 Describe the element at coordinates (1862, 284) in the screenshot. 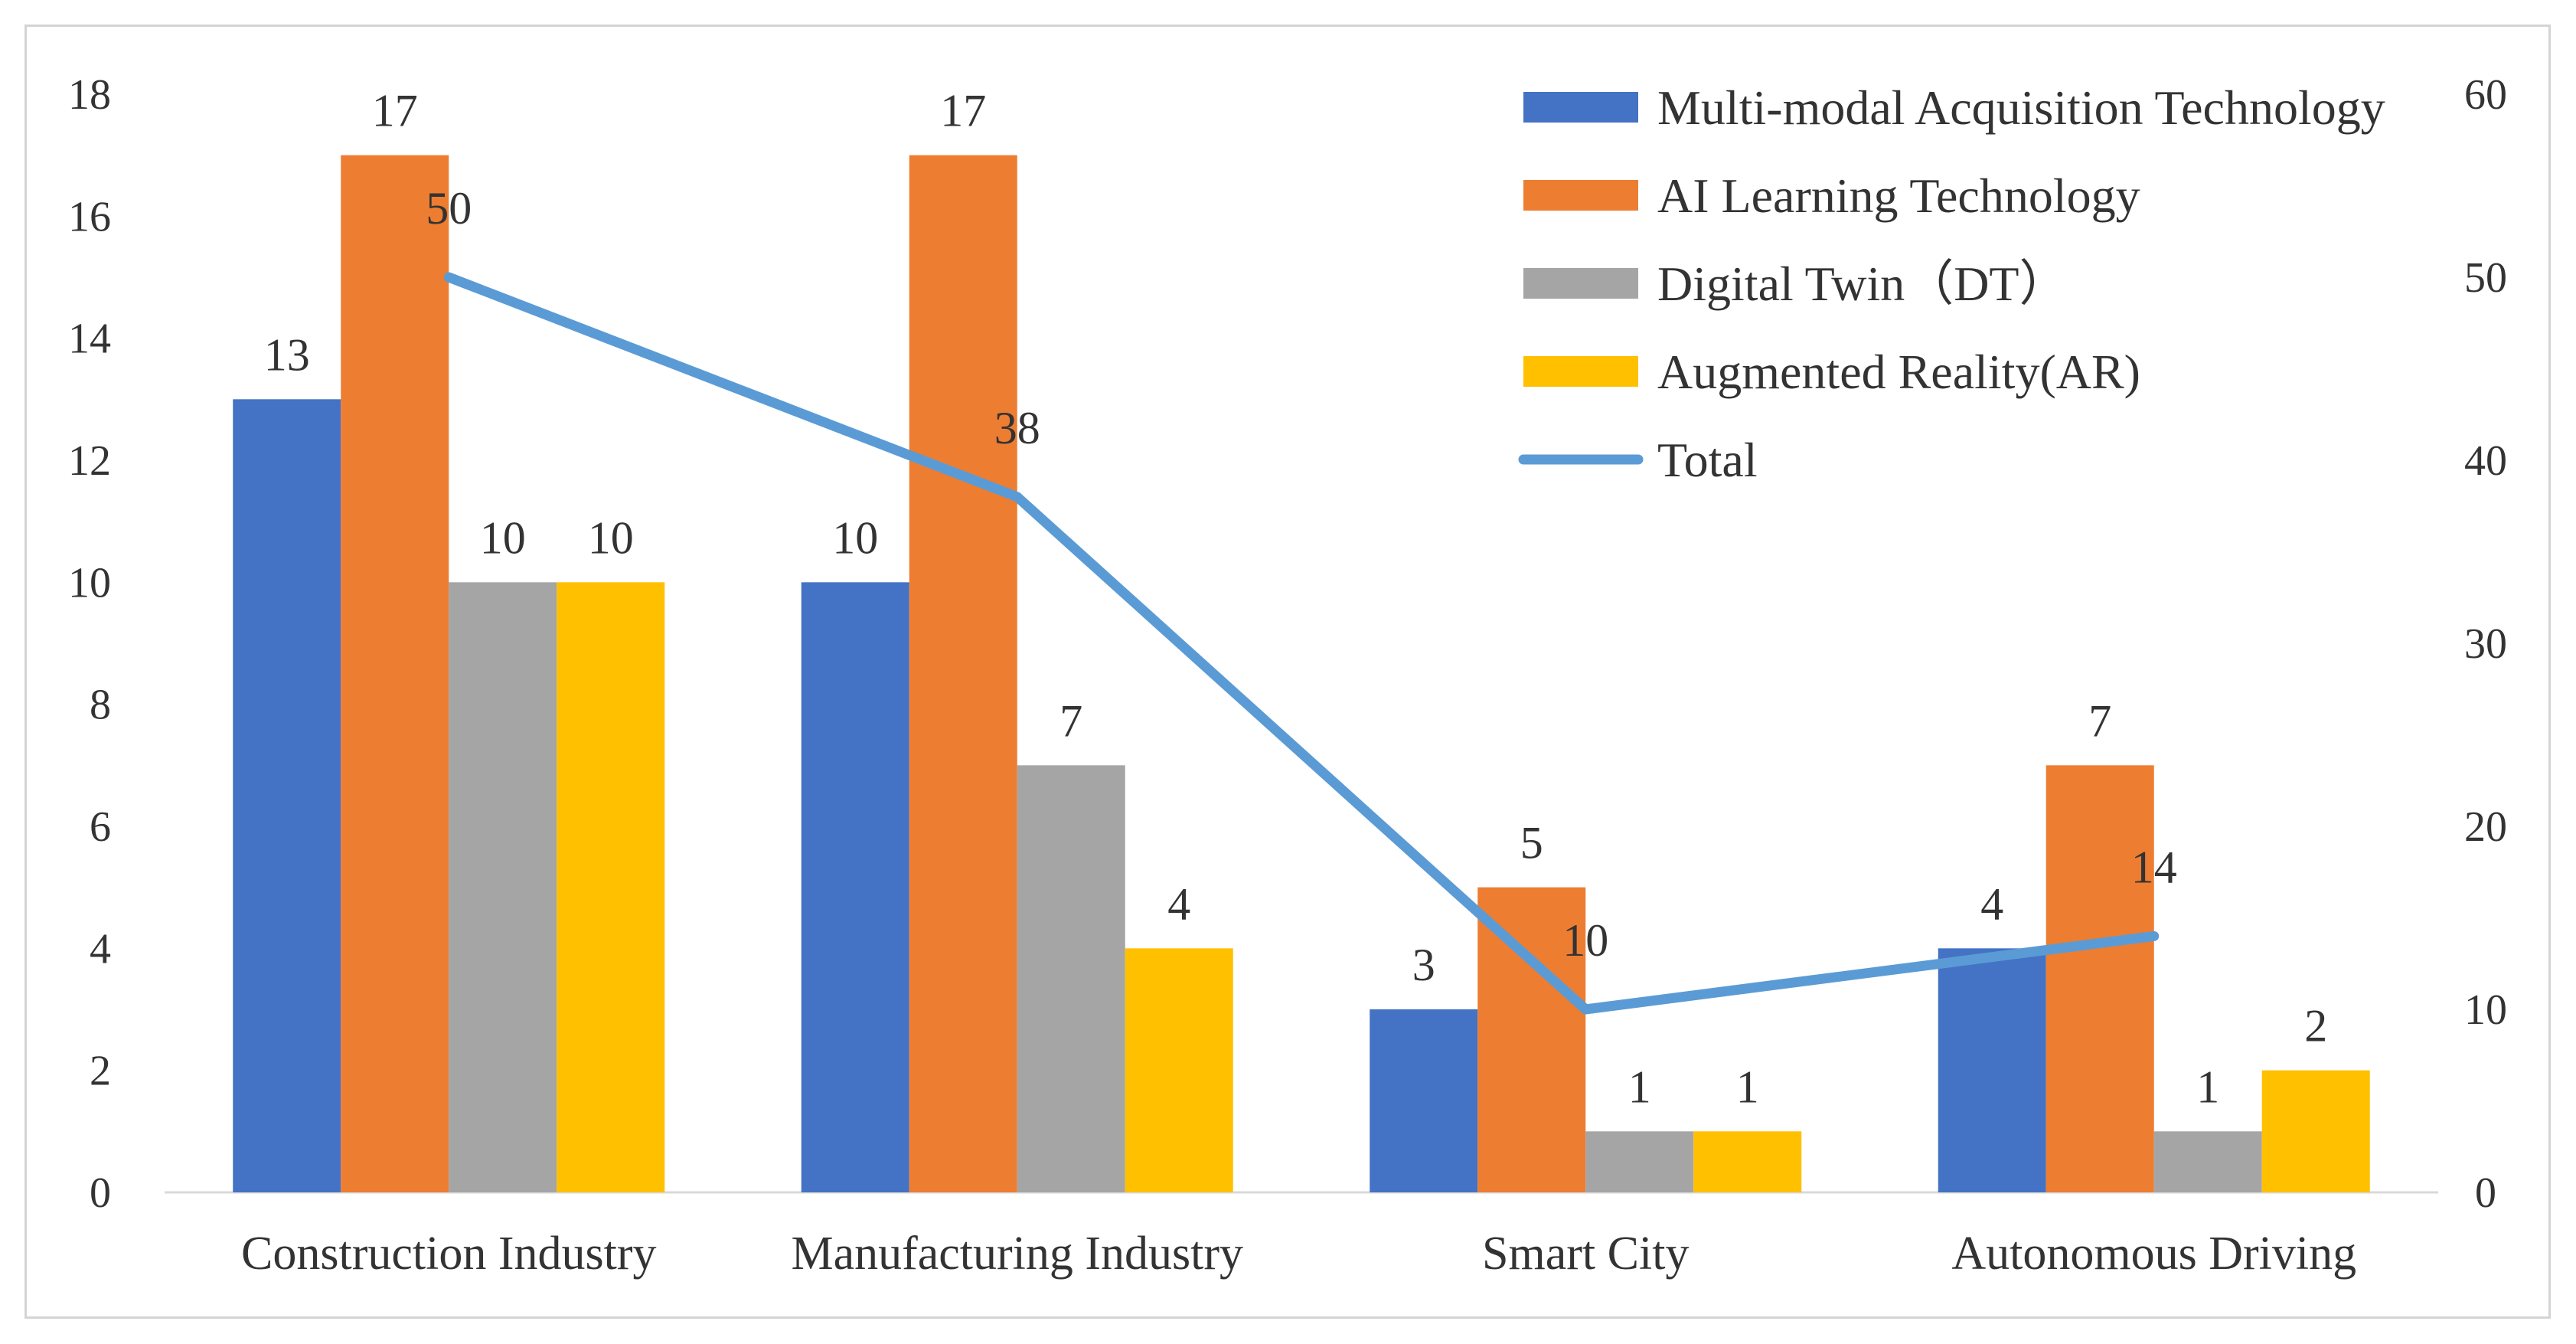

I see `legend-label: Digital Twin（DT）` at that location.